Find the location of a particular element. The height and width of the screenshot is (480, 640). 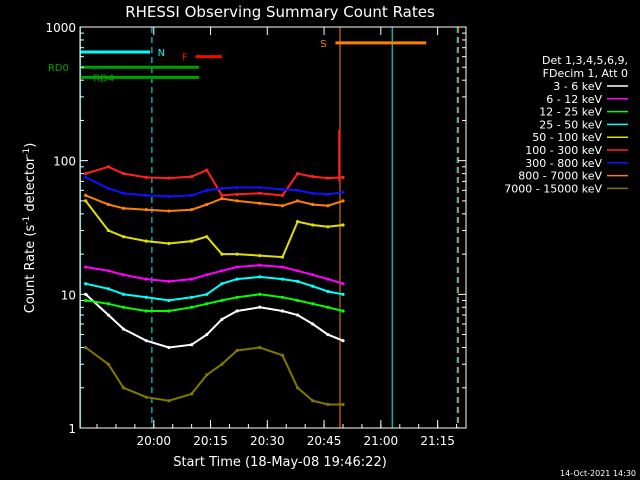

state-bar-label-4: RD4 is located at coordinates (103, 78).